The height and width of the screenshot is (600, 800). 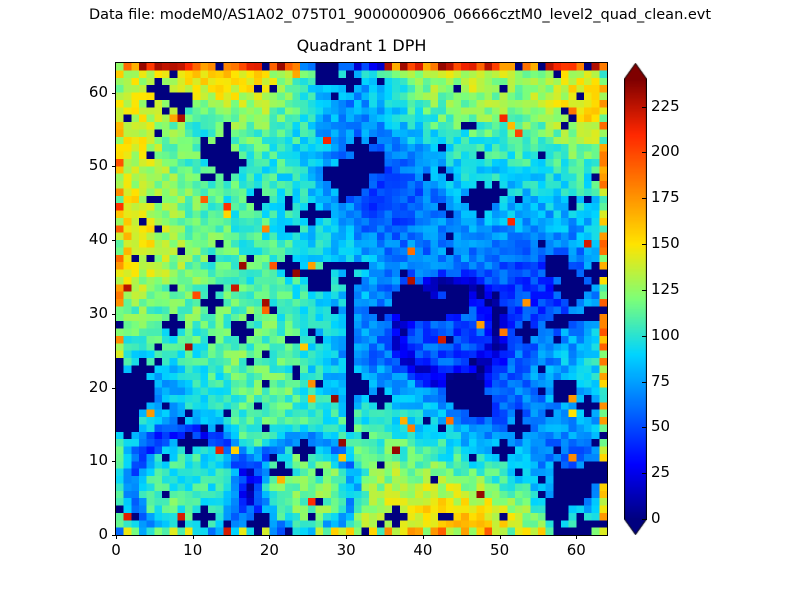 I want to click on colorbar-tick-label: 175, so click(x=665, y=197).